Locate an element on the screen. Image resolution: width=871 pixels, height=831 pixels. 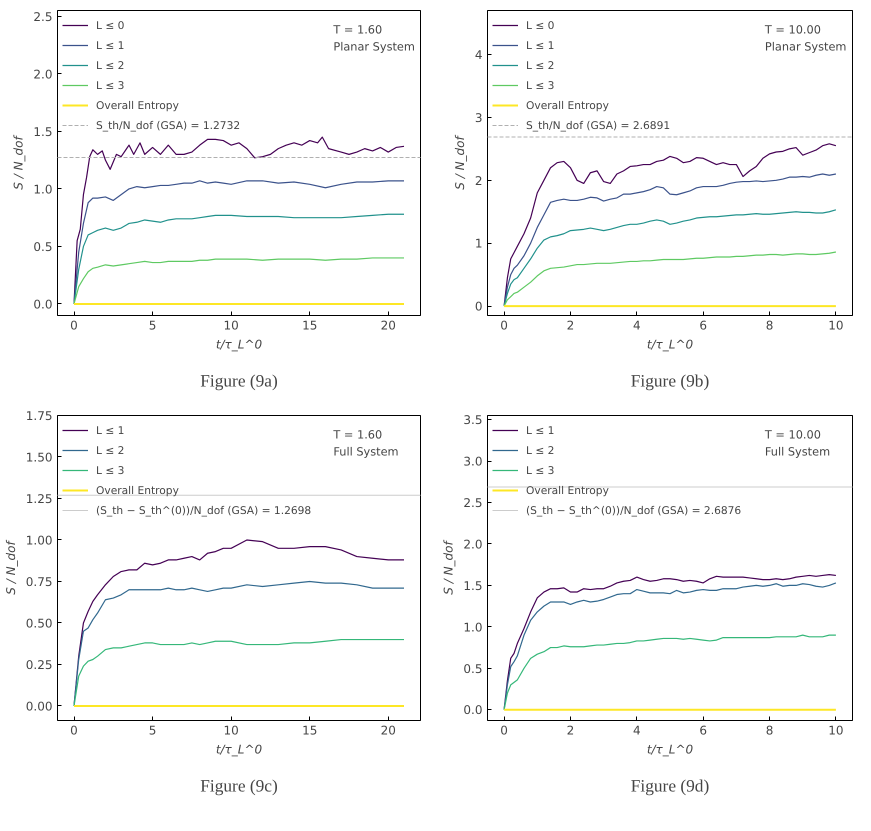
y-tick-label: 0.00 is located at coordinates (39, 706).